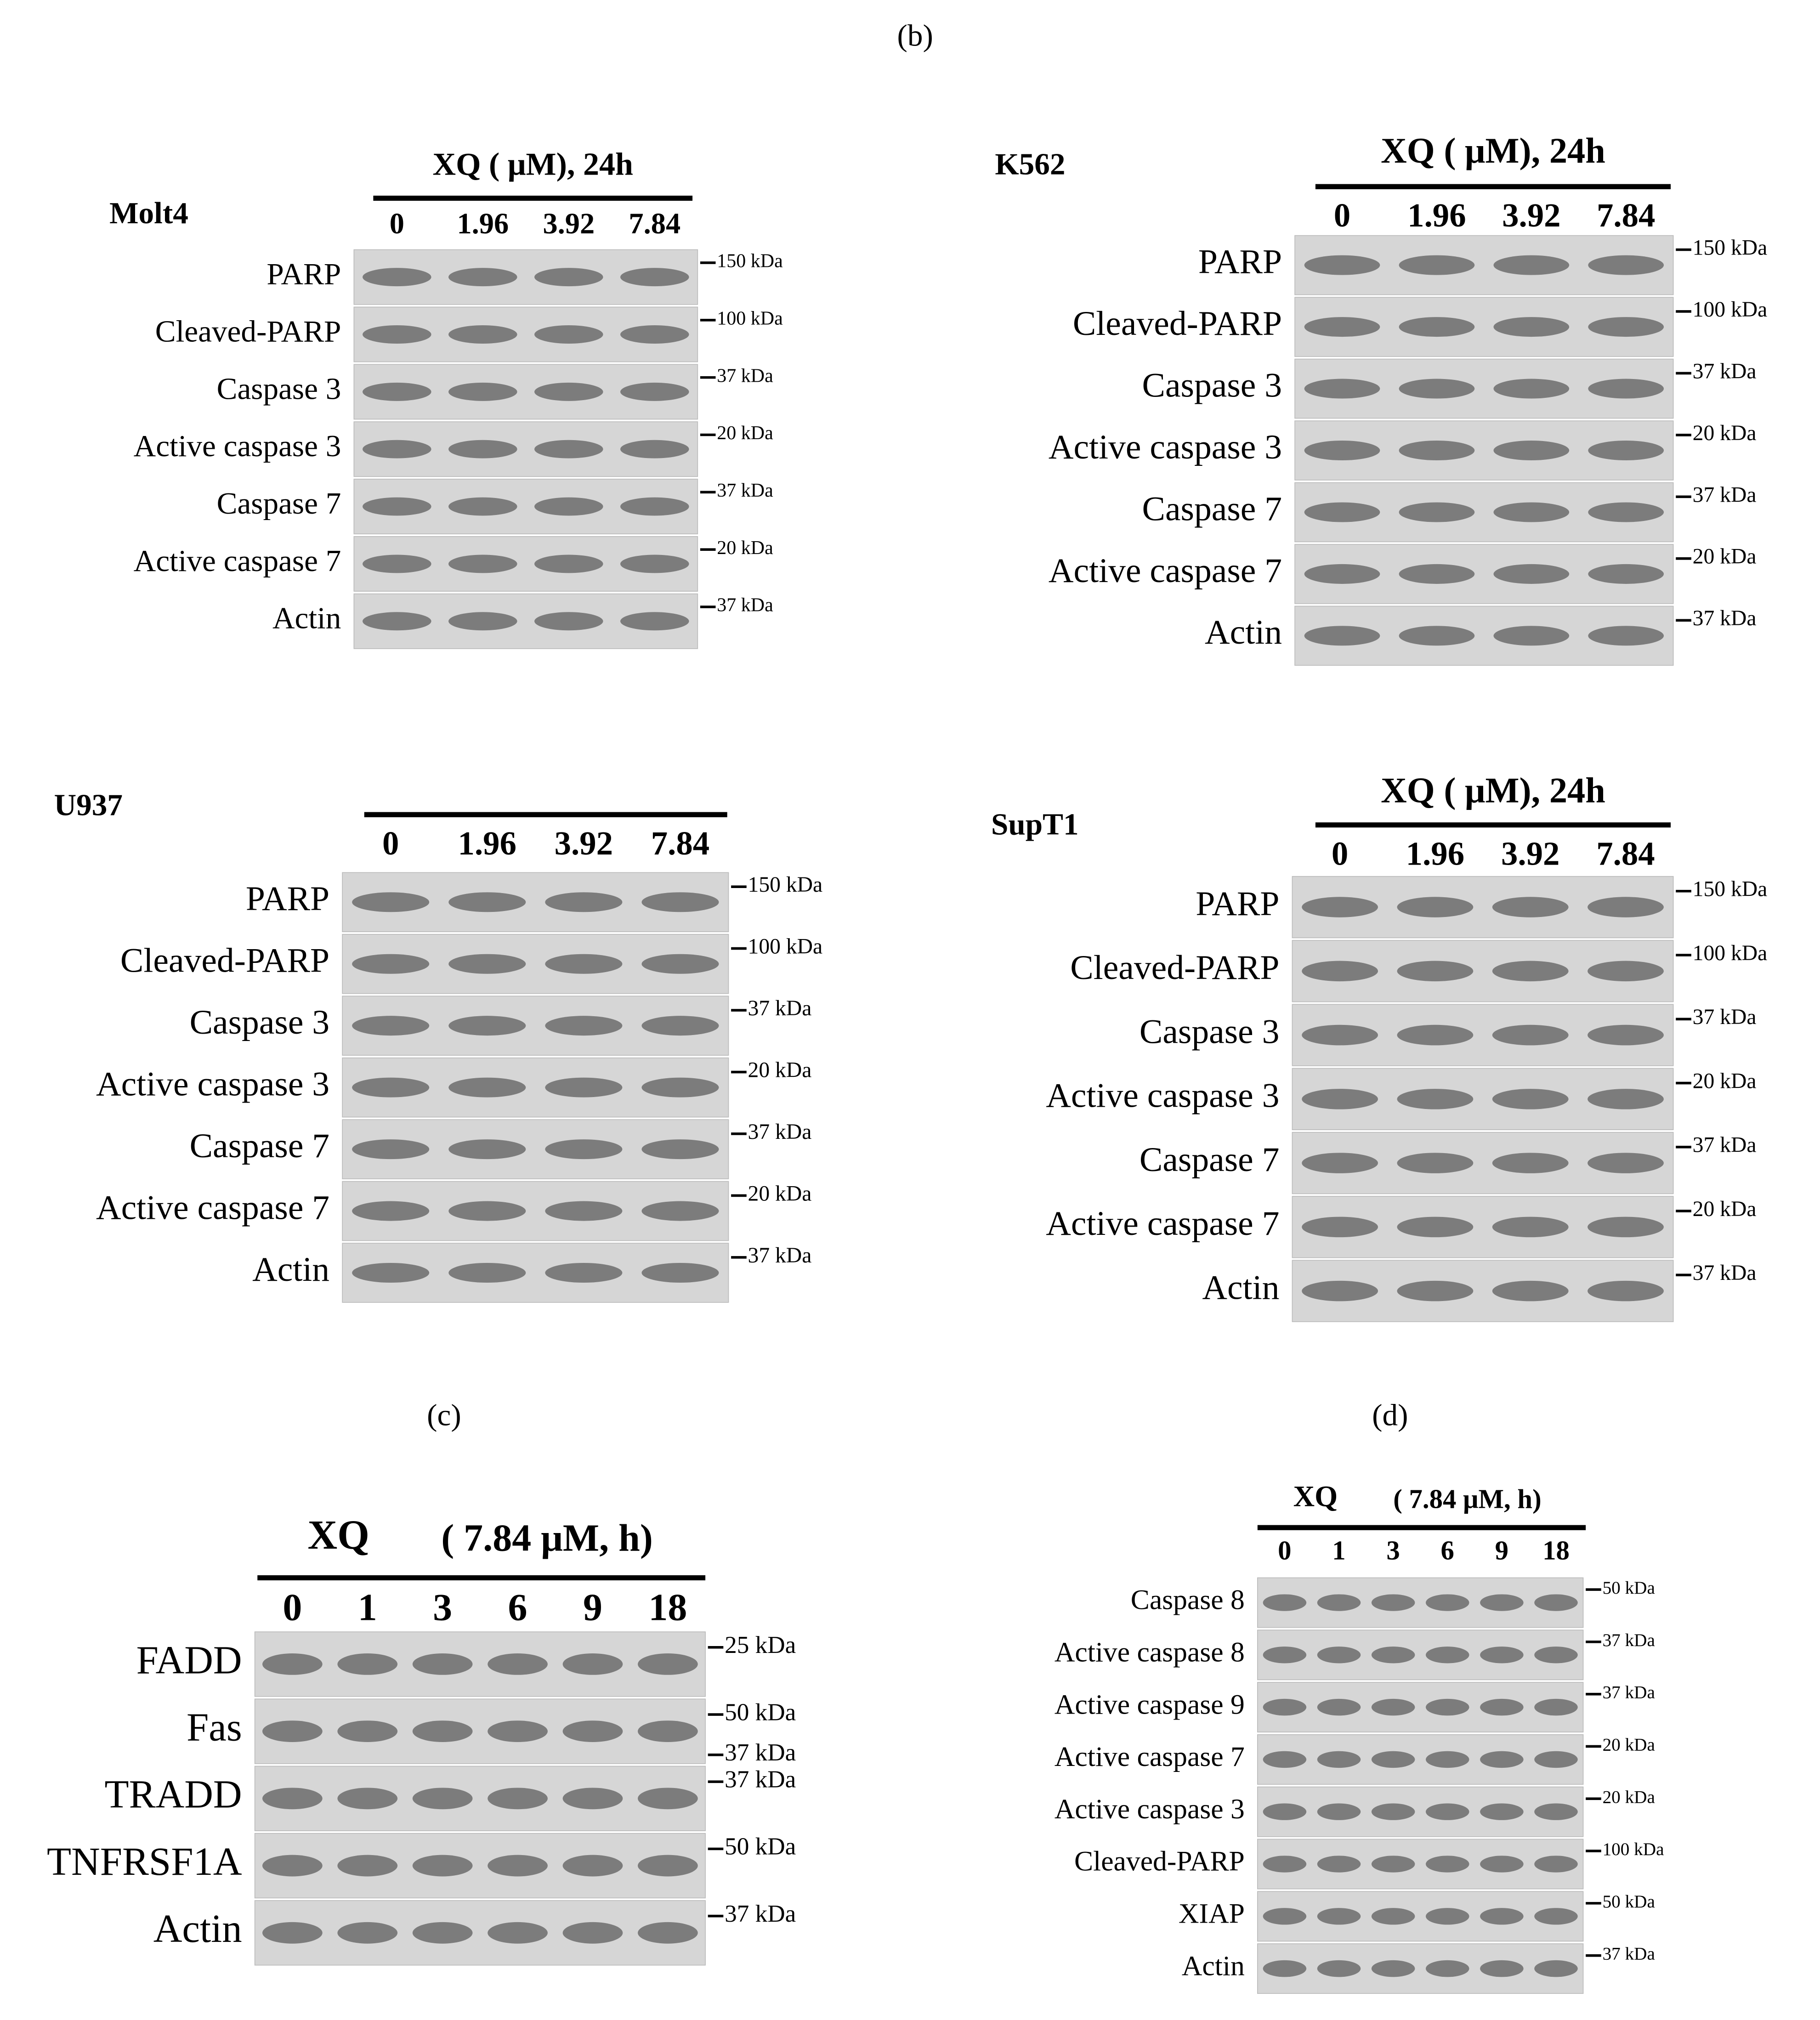 The height and width of the screenshot is (2020, 1820). I want to click on dose-label: 3, so click(1393, 1551).